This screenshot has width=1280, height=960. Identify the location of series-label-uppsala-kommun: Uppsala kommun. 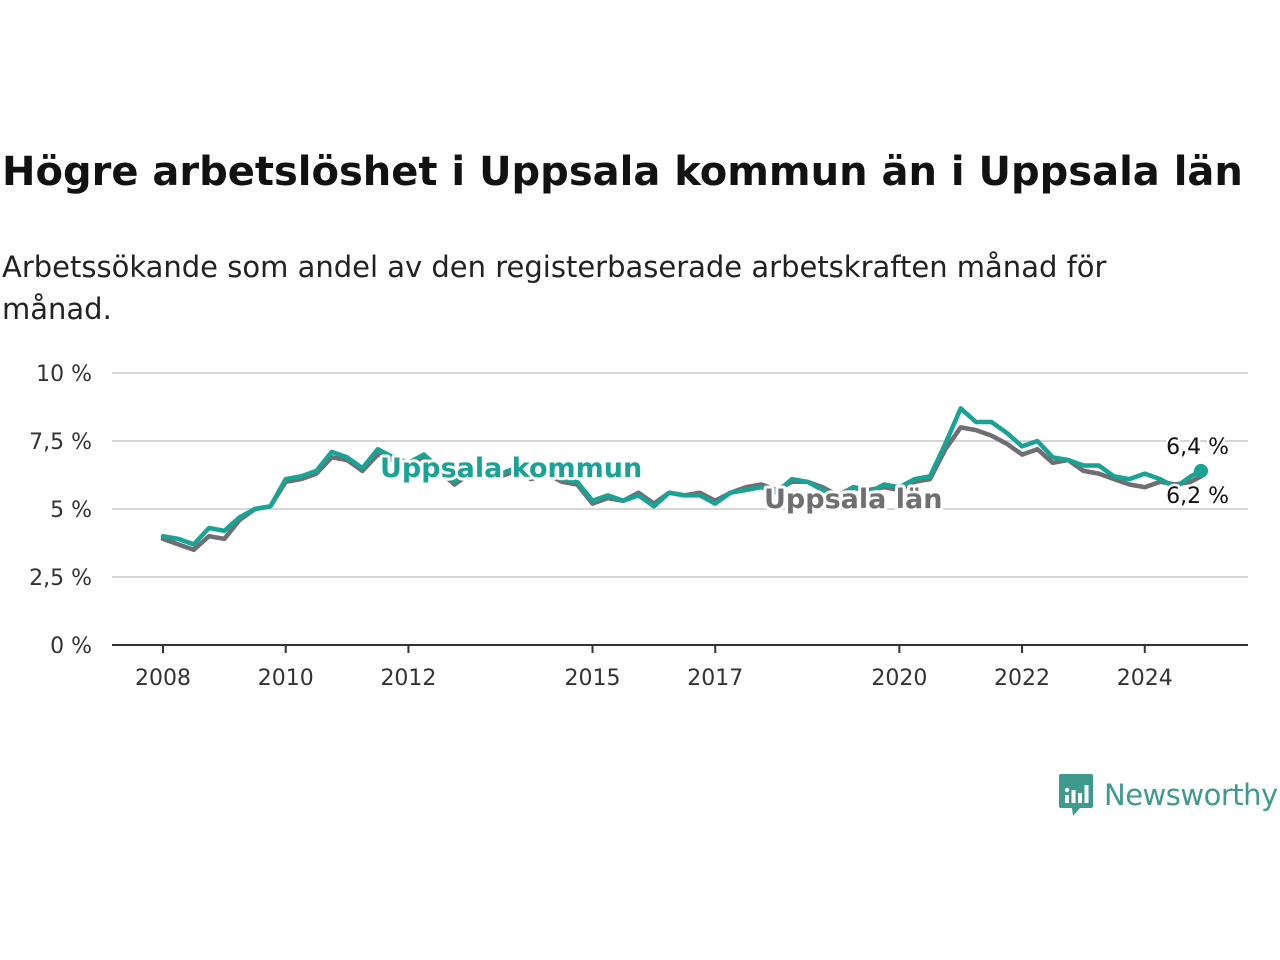
(511, 468).